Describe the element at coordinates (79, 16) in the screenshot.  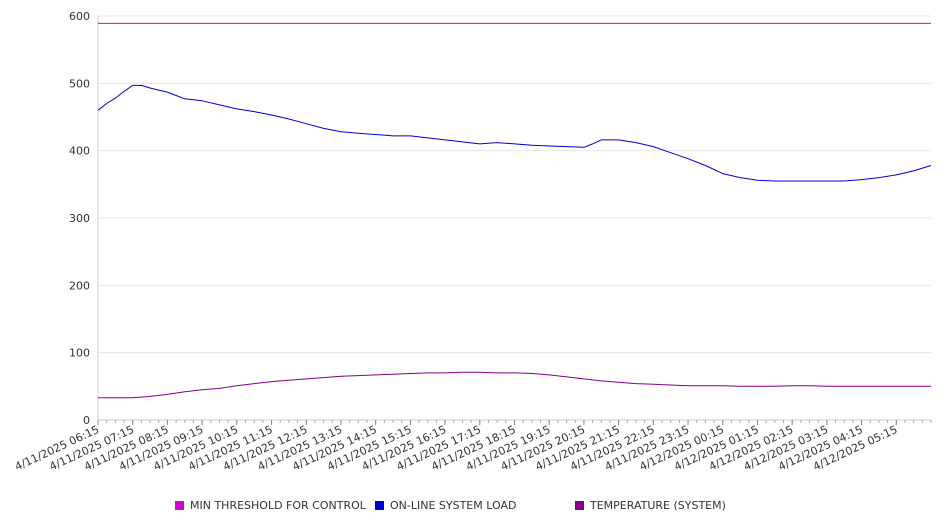
I see `y-tick-label: 600` at that location.